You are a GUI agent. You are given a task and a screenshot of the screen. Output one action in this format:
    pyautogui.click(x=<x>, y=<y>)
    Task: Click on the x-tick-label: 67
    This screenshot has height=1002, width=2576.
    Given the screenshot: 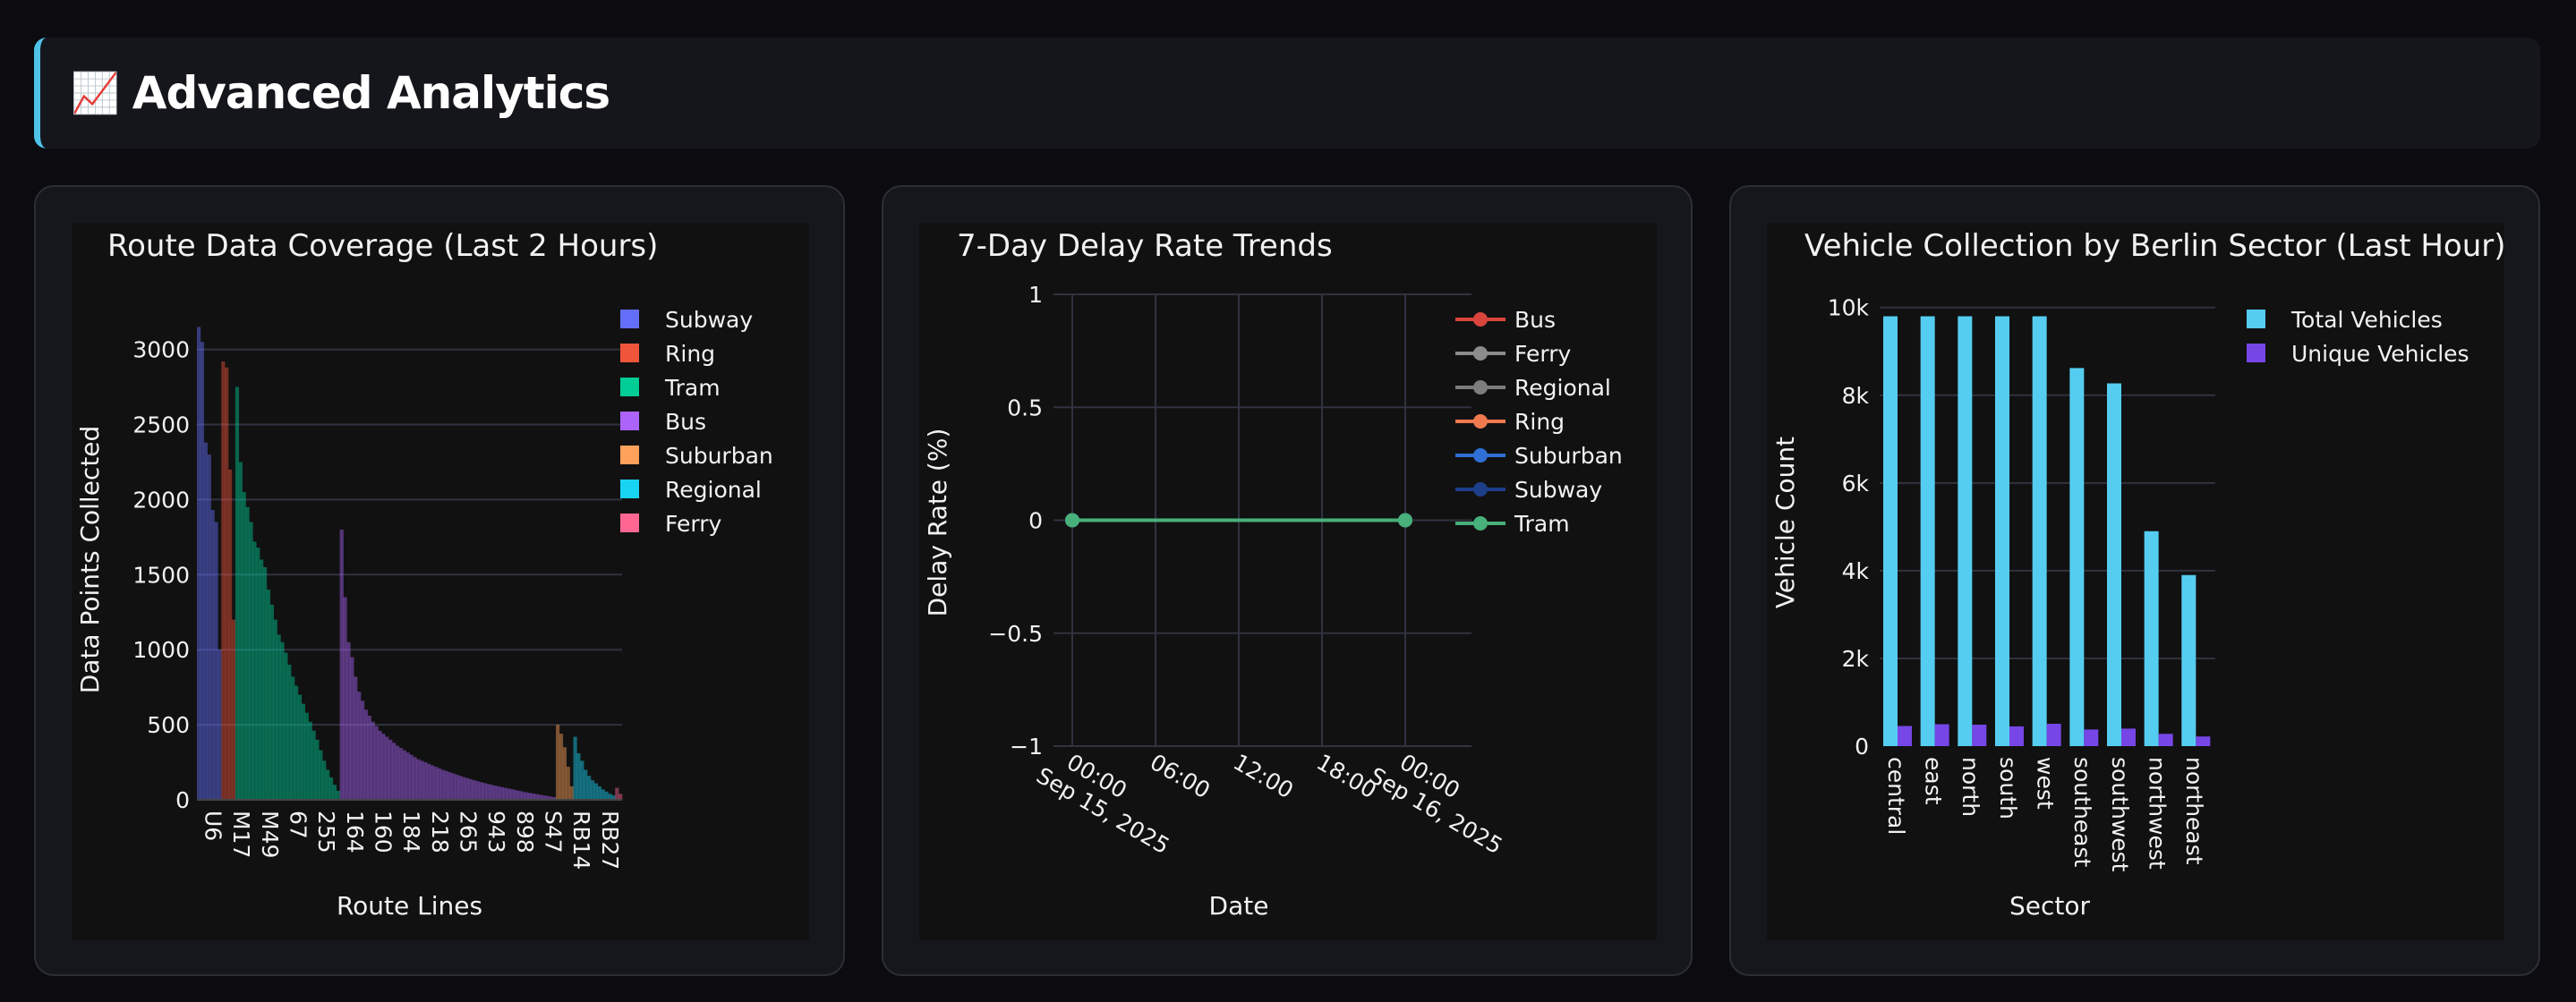 What is the action you would take?
    pyautogui.click(x=298, y=825)
    